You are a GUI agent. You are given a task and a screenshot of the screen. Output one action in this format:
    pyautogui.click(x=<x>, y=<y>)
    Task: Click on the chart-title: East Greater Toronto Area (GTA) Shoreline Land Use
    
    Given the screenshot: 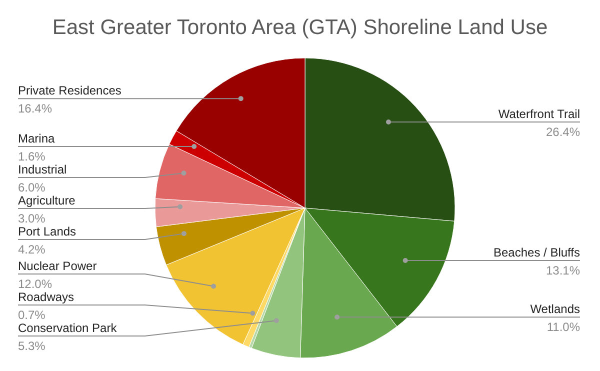 What is the action you would take?
    pyautogui.click(x=300, y=28)
    